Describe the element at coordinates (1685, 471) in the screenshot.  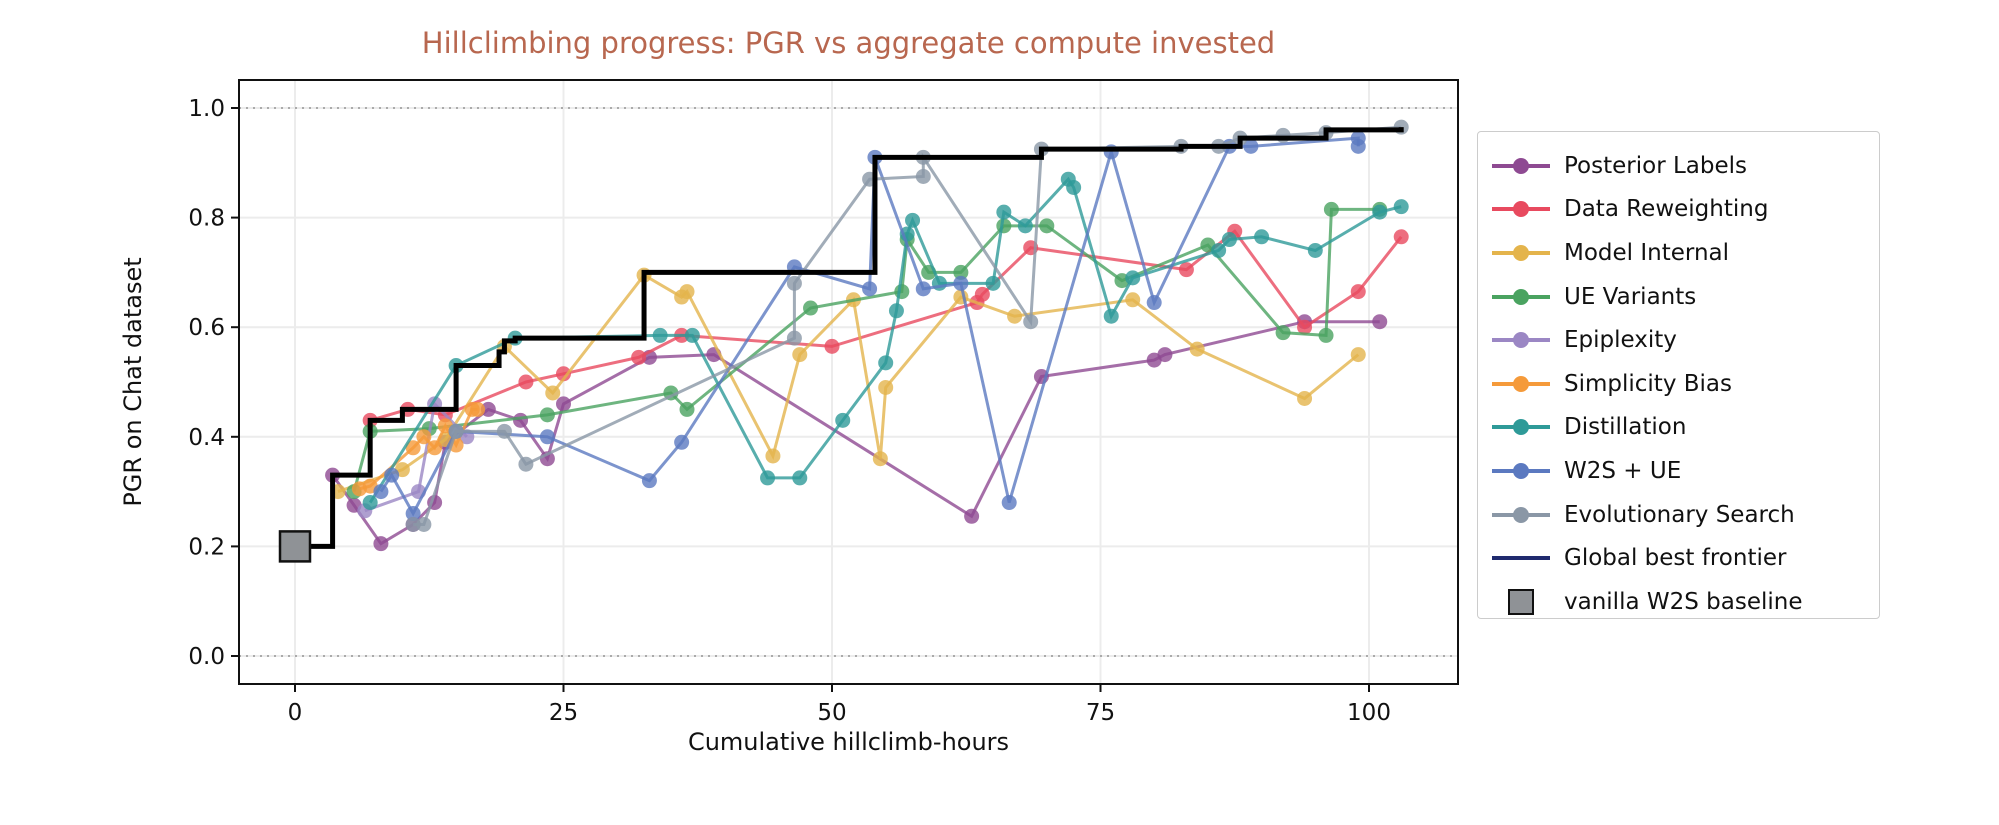
I see `legend-item: W2S + UE` at that location.